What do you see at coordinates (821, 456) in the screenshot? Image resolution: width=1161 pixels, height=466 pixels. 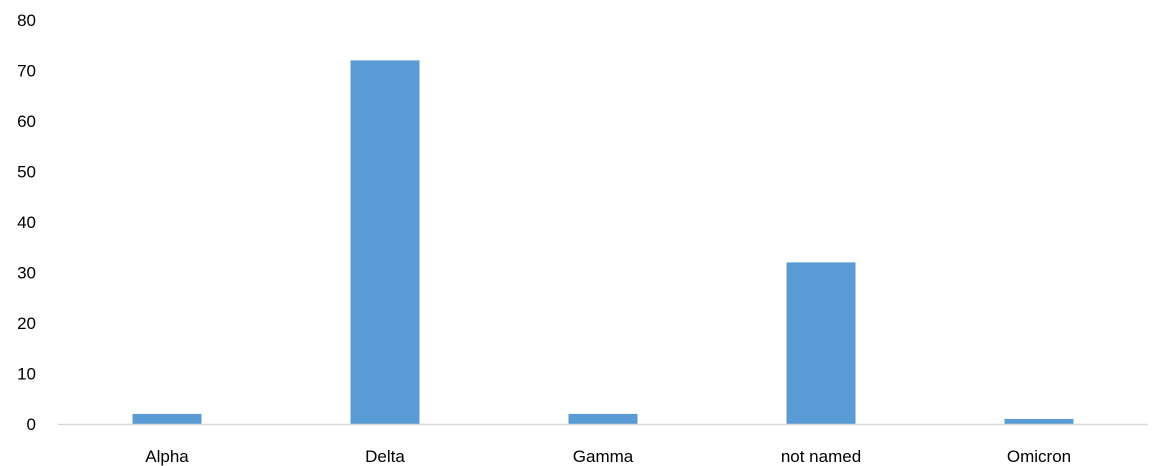 I see `x-tick-label: not named` at bounding box center [821, 456].